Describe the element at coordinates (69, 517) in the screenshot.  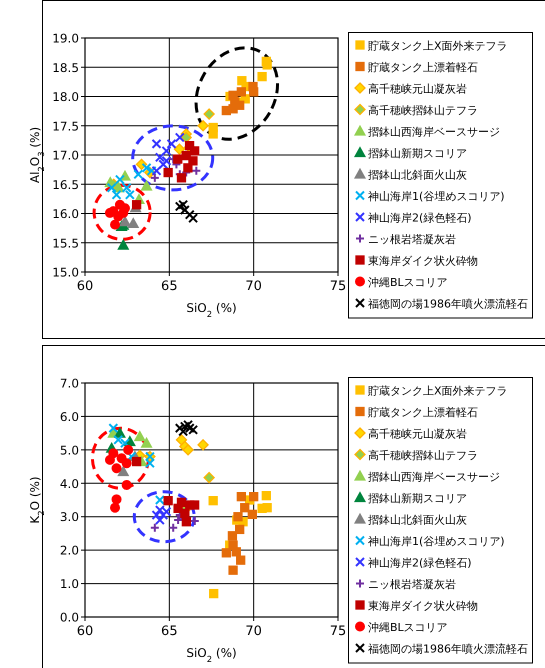
I see `y-tick-label: 3.0` at that location.